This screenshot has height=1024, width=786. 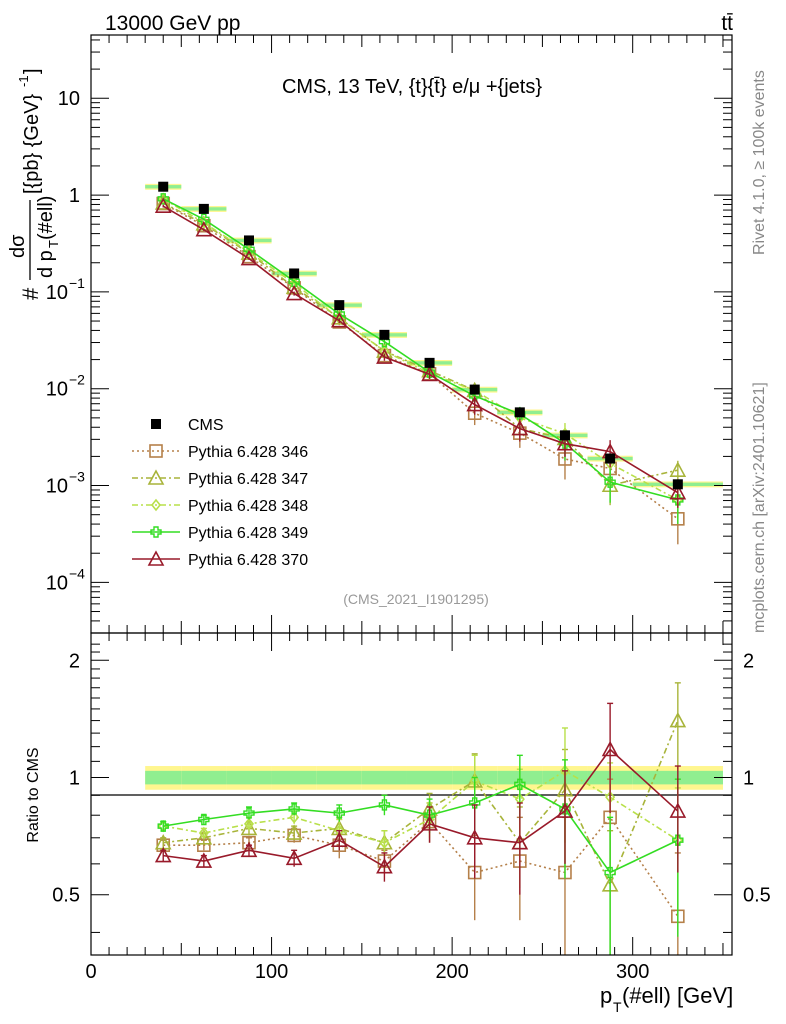 I want to click on legend-label: Pythia 6.428 346, so click(x=248, y=452).